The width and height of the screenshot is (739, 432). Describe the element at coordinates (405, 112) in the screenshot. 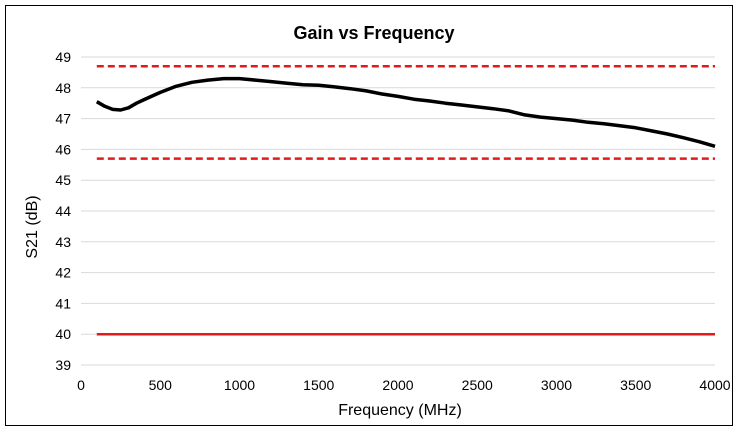

I see `series-line-s21` at that location.